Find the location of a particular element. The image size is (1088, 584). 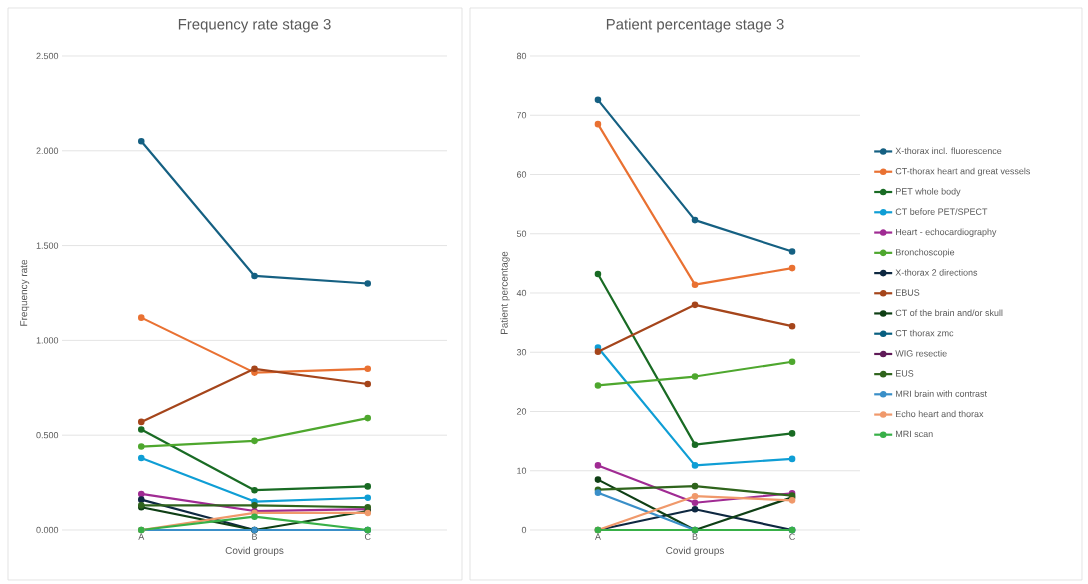

legend-label: CT of the brain and/or skull is located at coordinates (949, 313).